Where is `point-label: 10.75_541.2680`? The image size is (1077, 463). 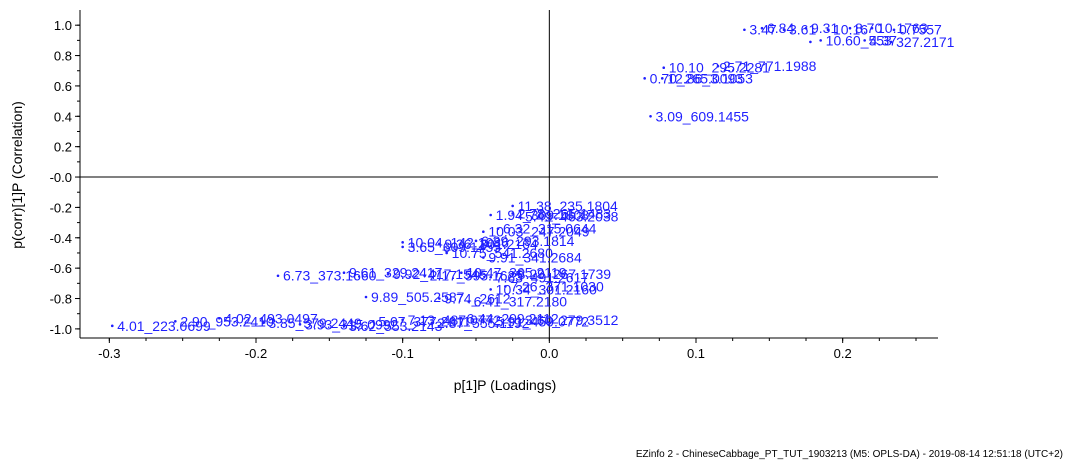 point-label: 10.75_541.2680 is located at coordinates (502, 253).